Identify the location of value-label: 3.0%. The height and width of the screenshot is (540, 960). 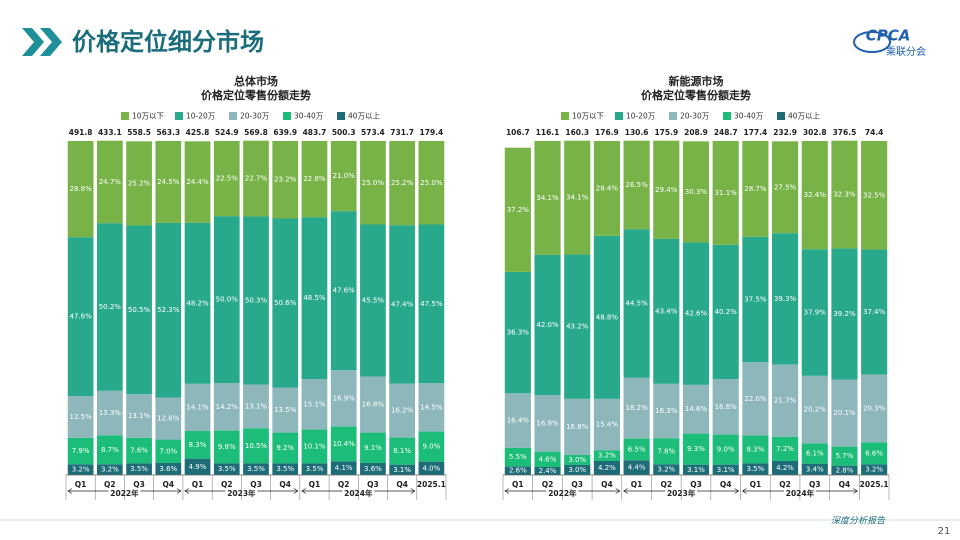
(577, 470).